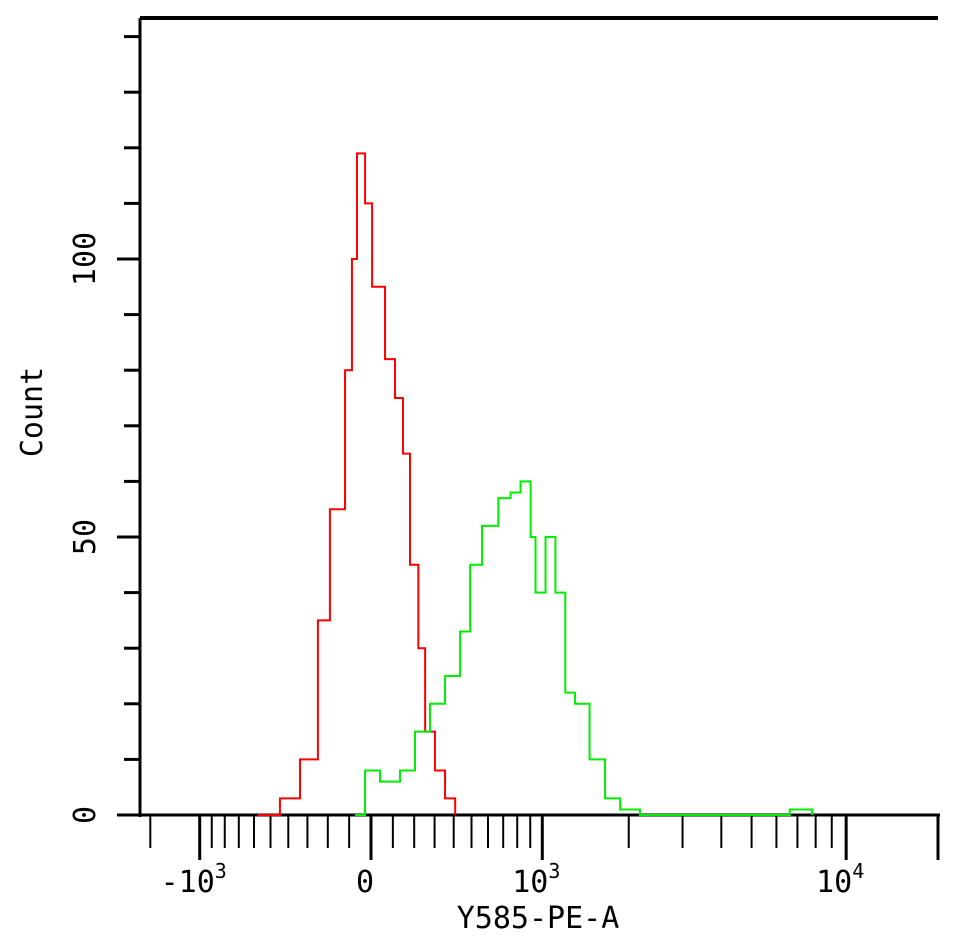 The width and height of the screenshot is (954, 945). I want to click on x-axis-label: Y585-PE-A, so click(538, 918).